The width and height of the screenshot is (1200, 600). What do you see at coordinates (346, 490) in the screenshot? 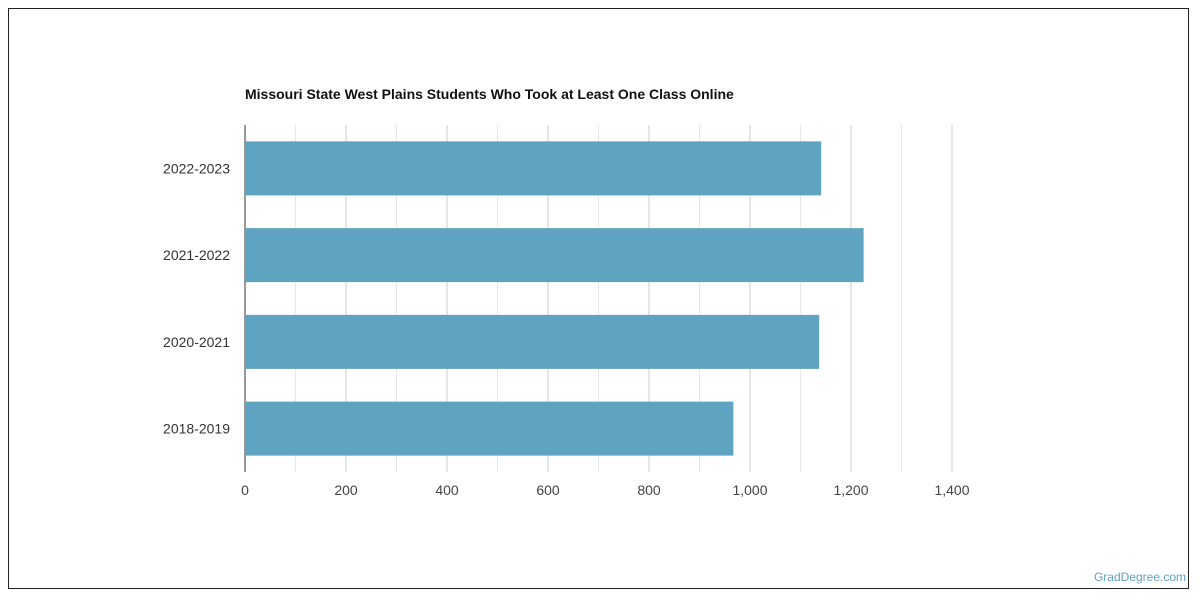
I see `x-tick-label: 200` at bounding box center [346, 490].